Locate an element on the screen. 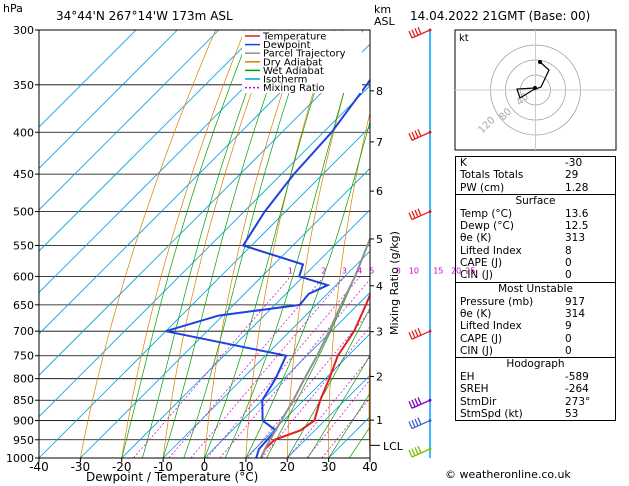  height-tick-label: 4 is located at coordinates (379, 286).